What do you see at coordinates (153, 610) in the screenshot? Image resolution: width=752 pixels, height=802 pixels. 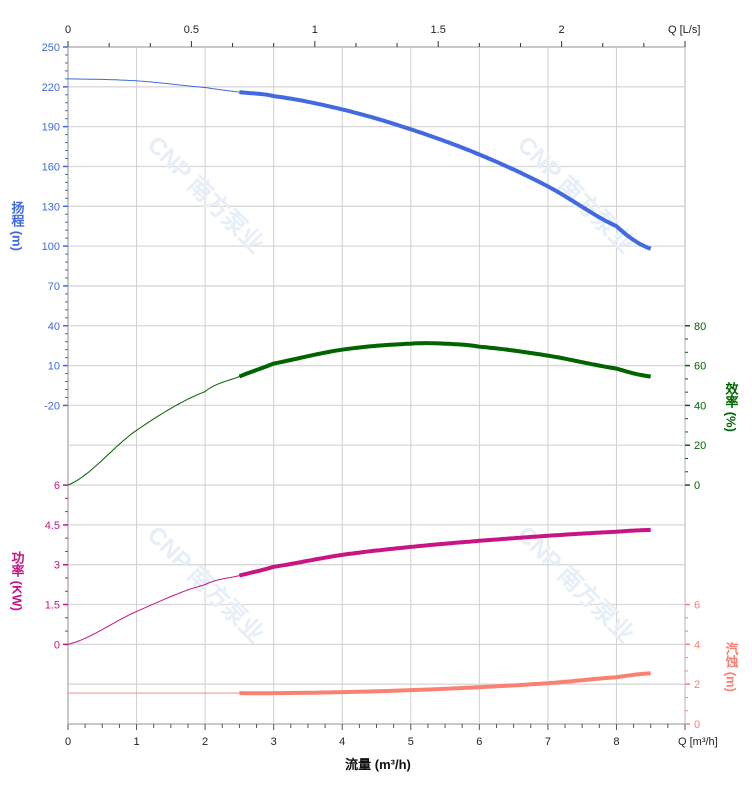 I see `power-curve-extended` at bounding box center [153, 610].